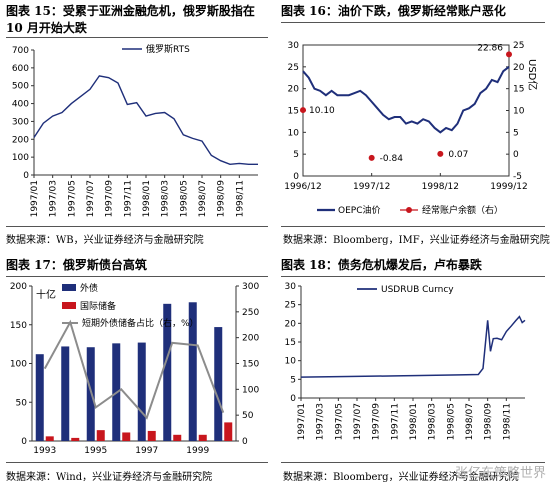  I want to click on fig15-series-line, so click(145, 120).